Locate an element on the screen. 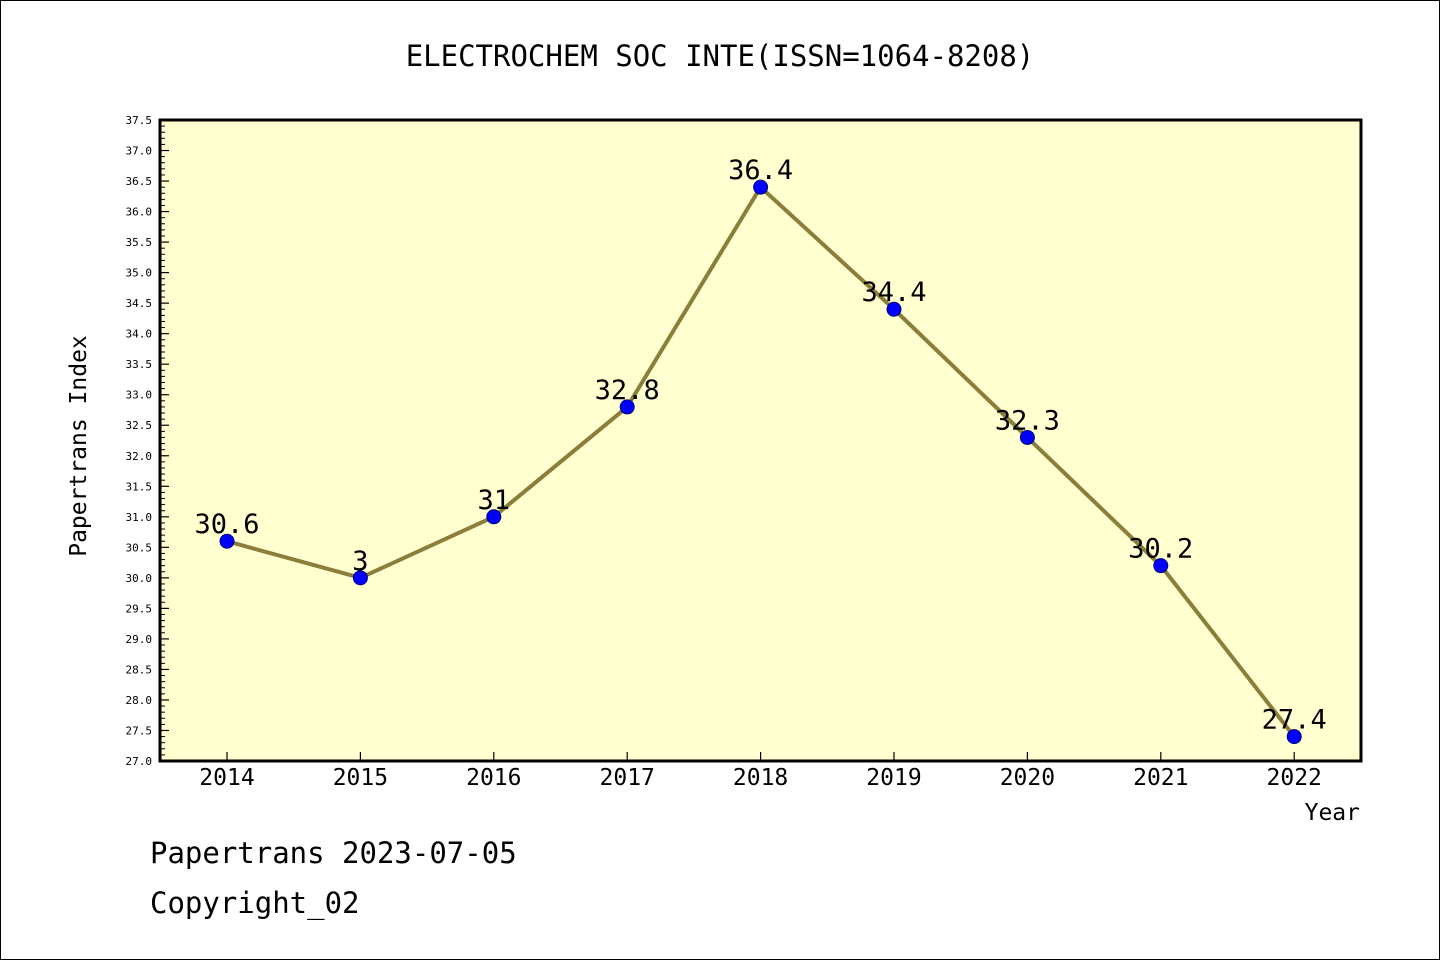 Image resolution: width=1440 pixels, height=960 pixels. data-label: 30.6 is located at coordinates (226, 524).